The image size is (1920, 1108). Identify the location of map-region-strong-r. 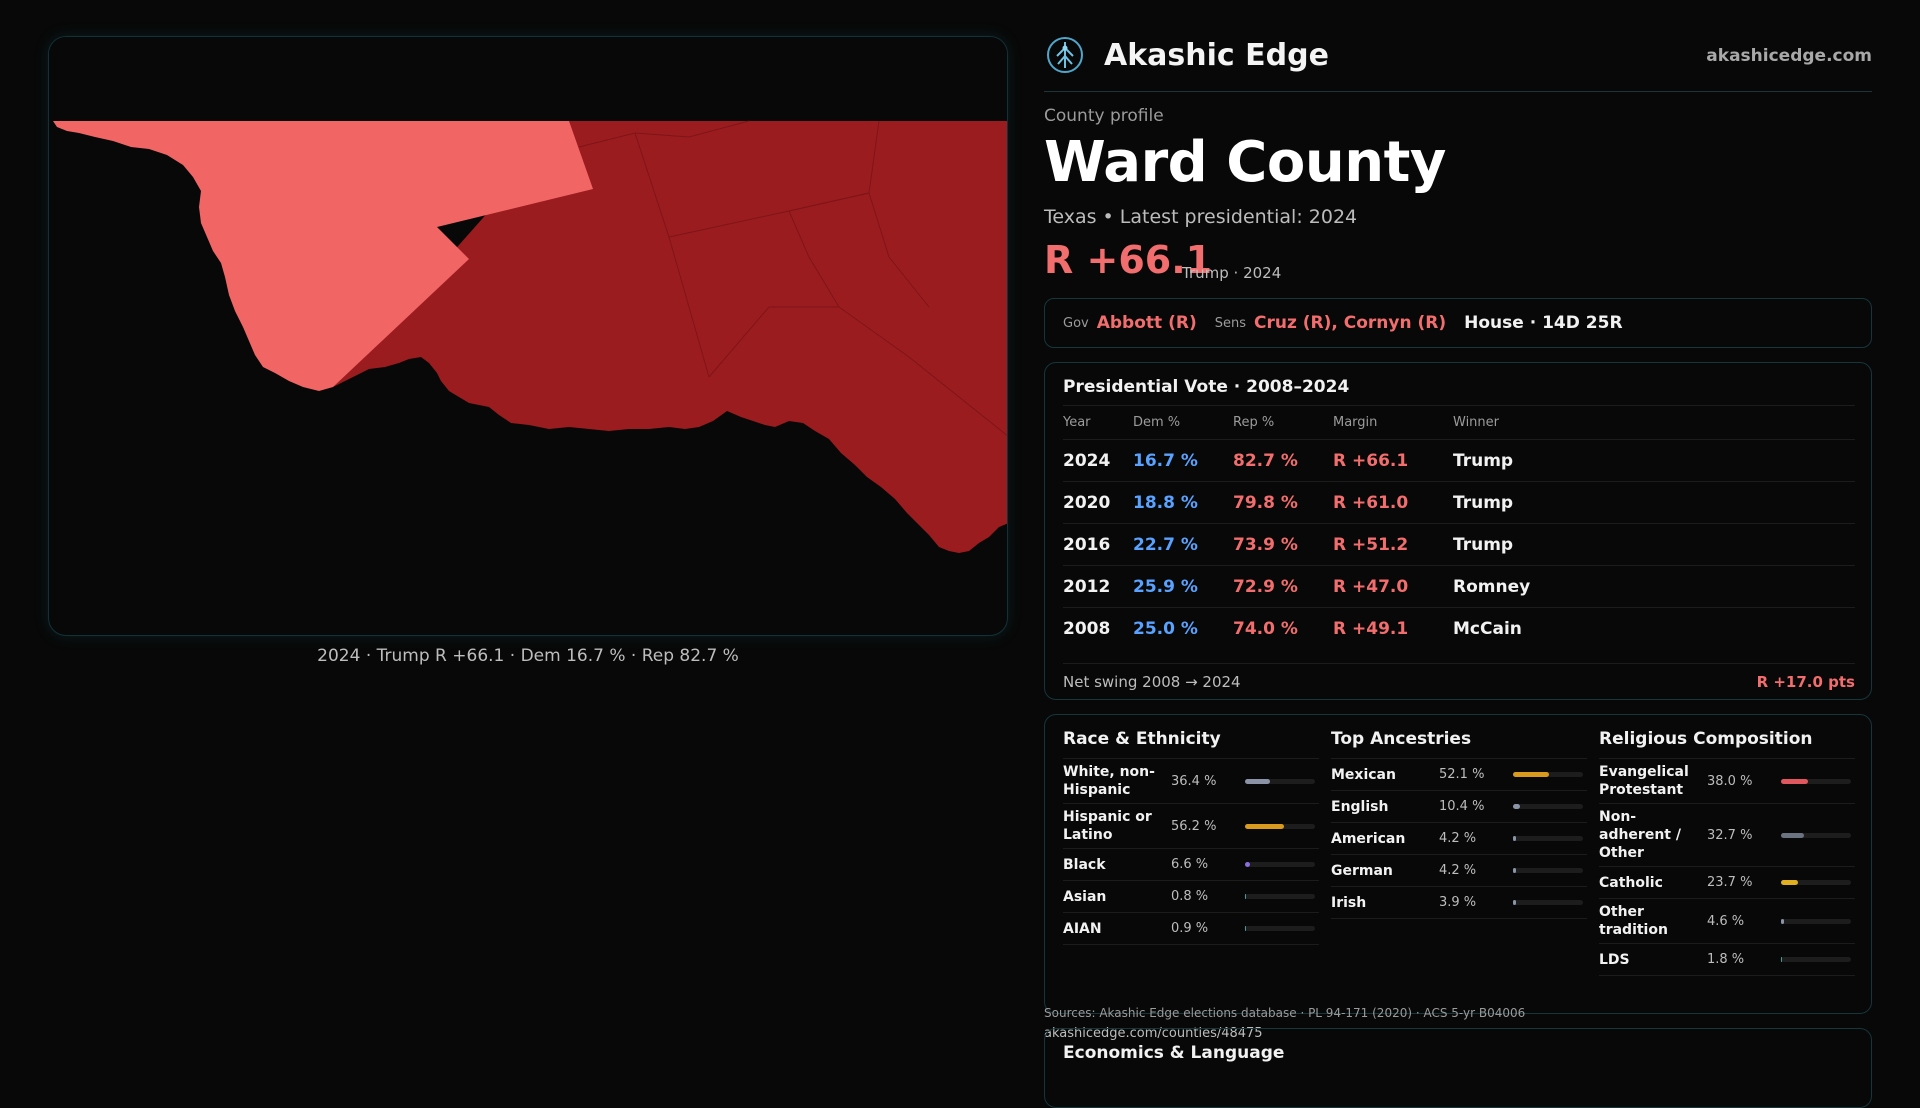
(670, 337).